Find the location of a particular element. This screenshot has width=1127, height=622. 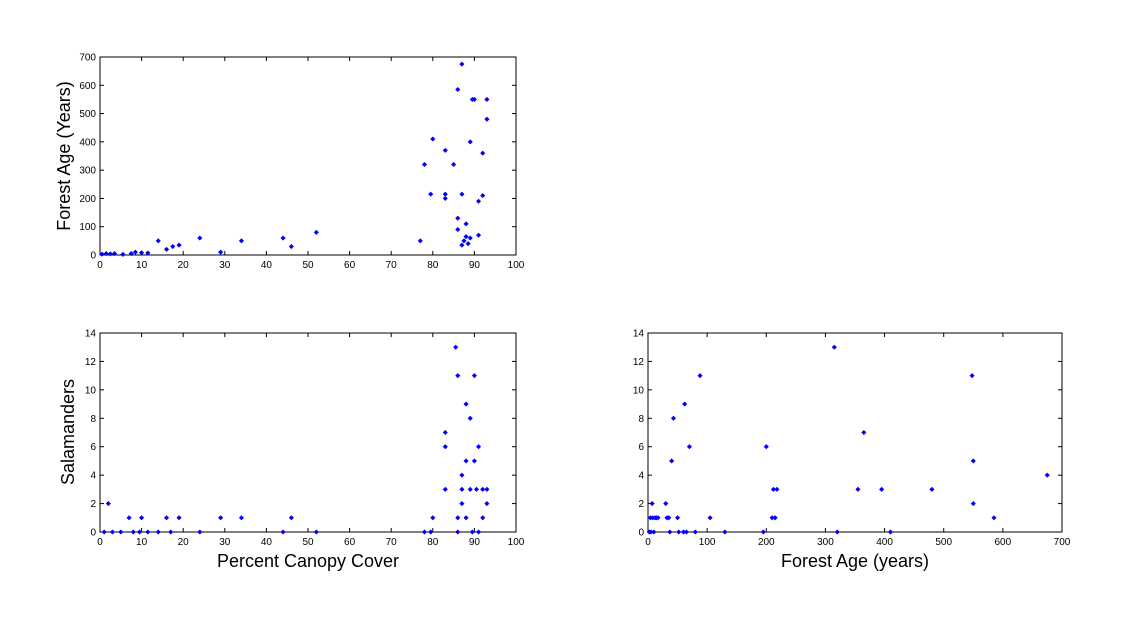

x-tick-label: 0 is located at coordinates (648, 542).